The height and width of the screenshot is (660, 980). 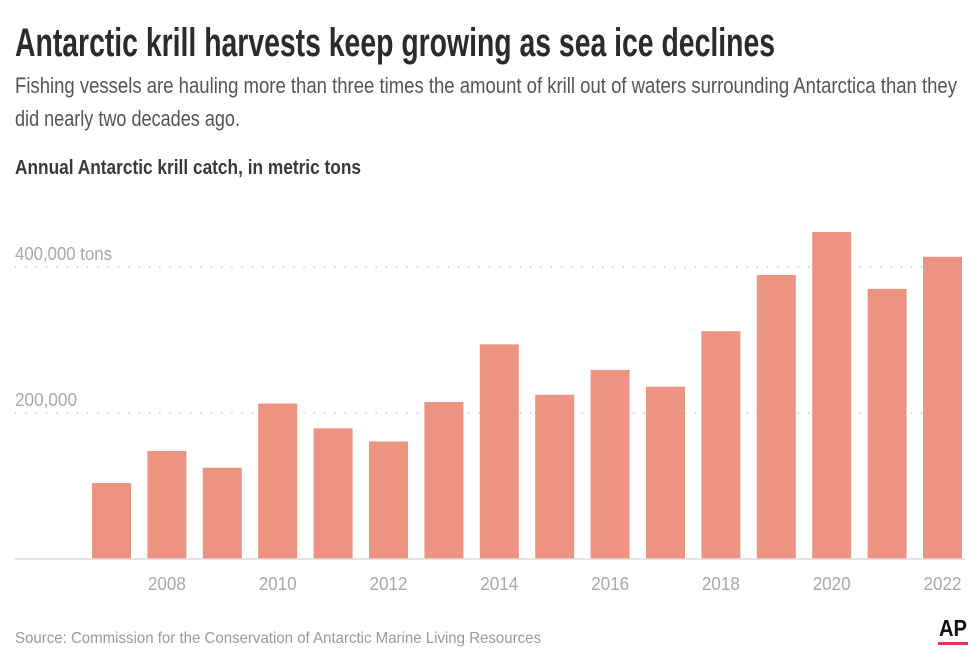 I want to click on bar-2008, so click(x=167, y=504).